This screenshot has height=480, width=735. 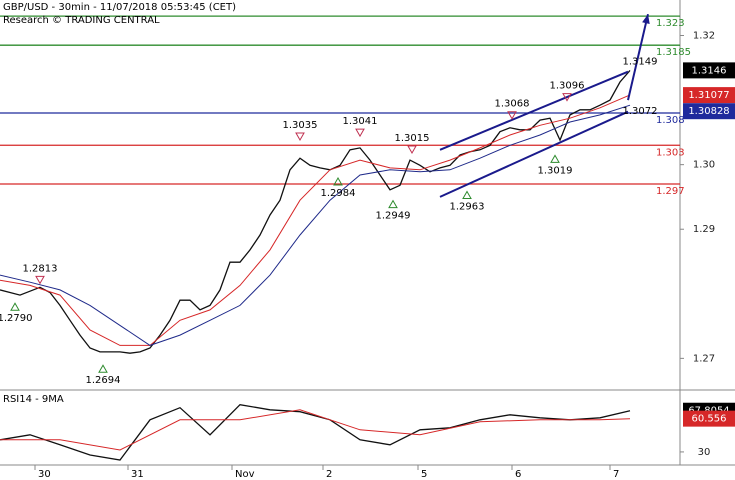 What do you see at coordinates (670, 191) in the screenshot?
I see `level-label: 1.297` at bounding box center [670, 191].